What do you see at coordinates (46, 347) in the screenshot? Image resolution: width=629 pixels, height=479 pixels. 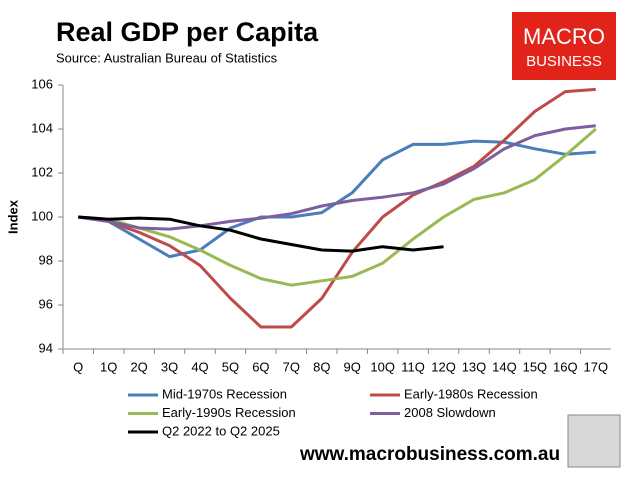 I see `y-tick-label: 94` at bounding box center [46, 347].